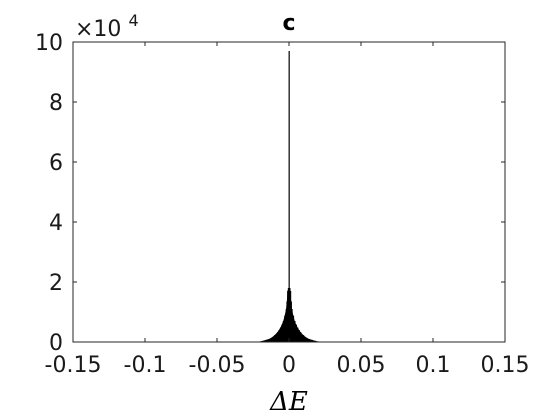  Describe the element at coordinates (56, 343) in the screenshot. I see `y-tick-label: 0` at that location.